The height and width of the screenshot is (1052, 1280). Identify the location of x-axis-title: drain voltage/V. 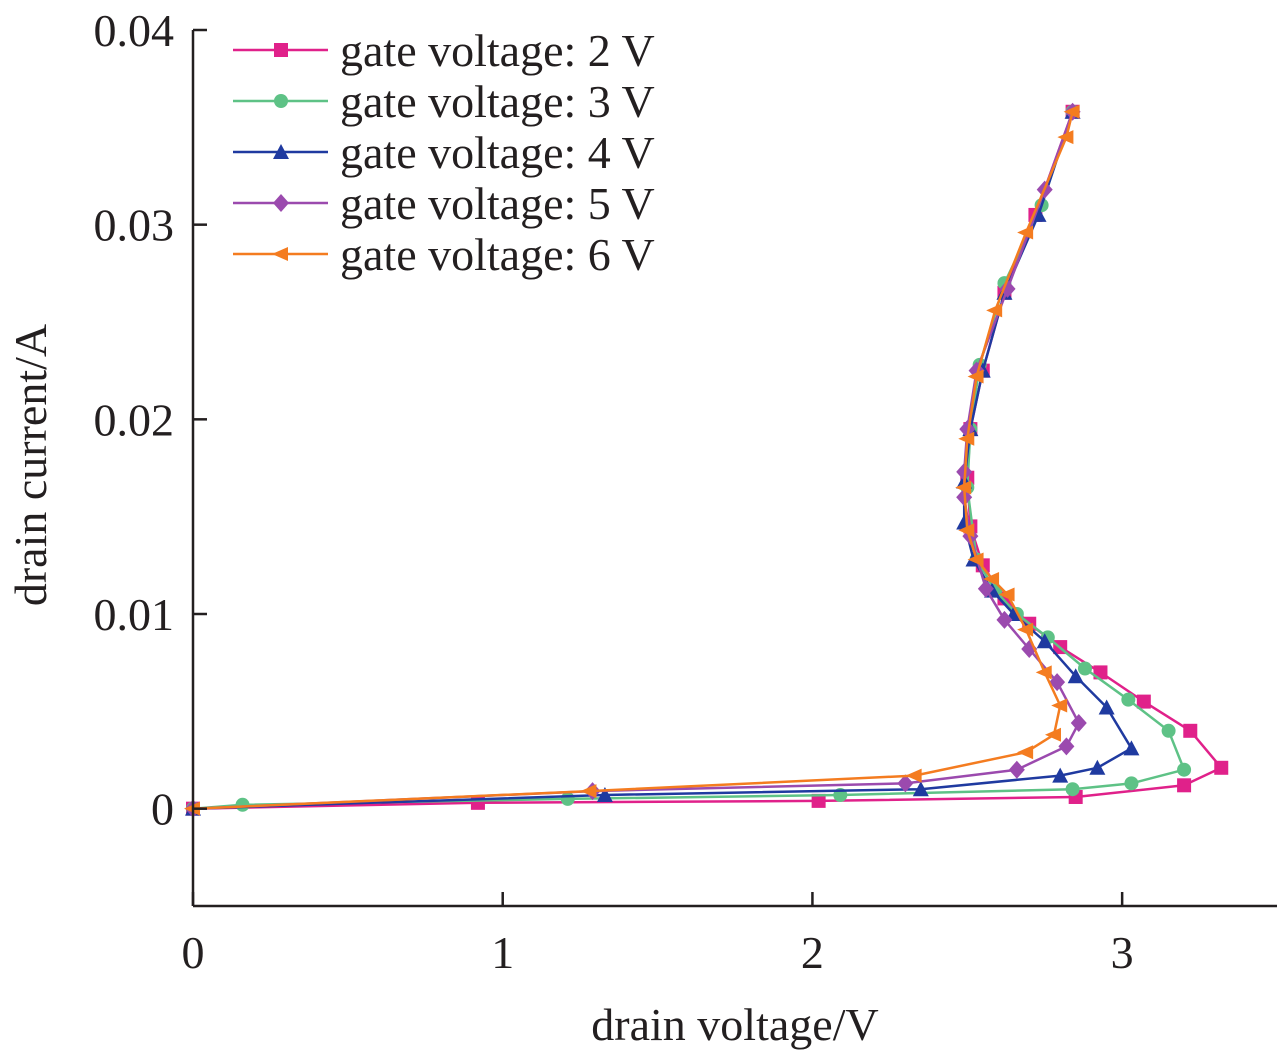
(734, 1024).